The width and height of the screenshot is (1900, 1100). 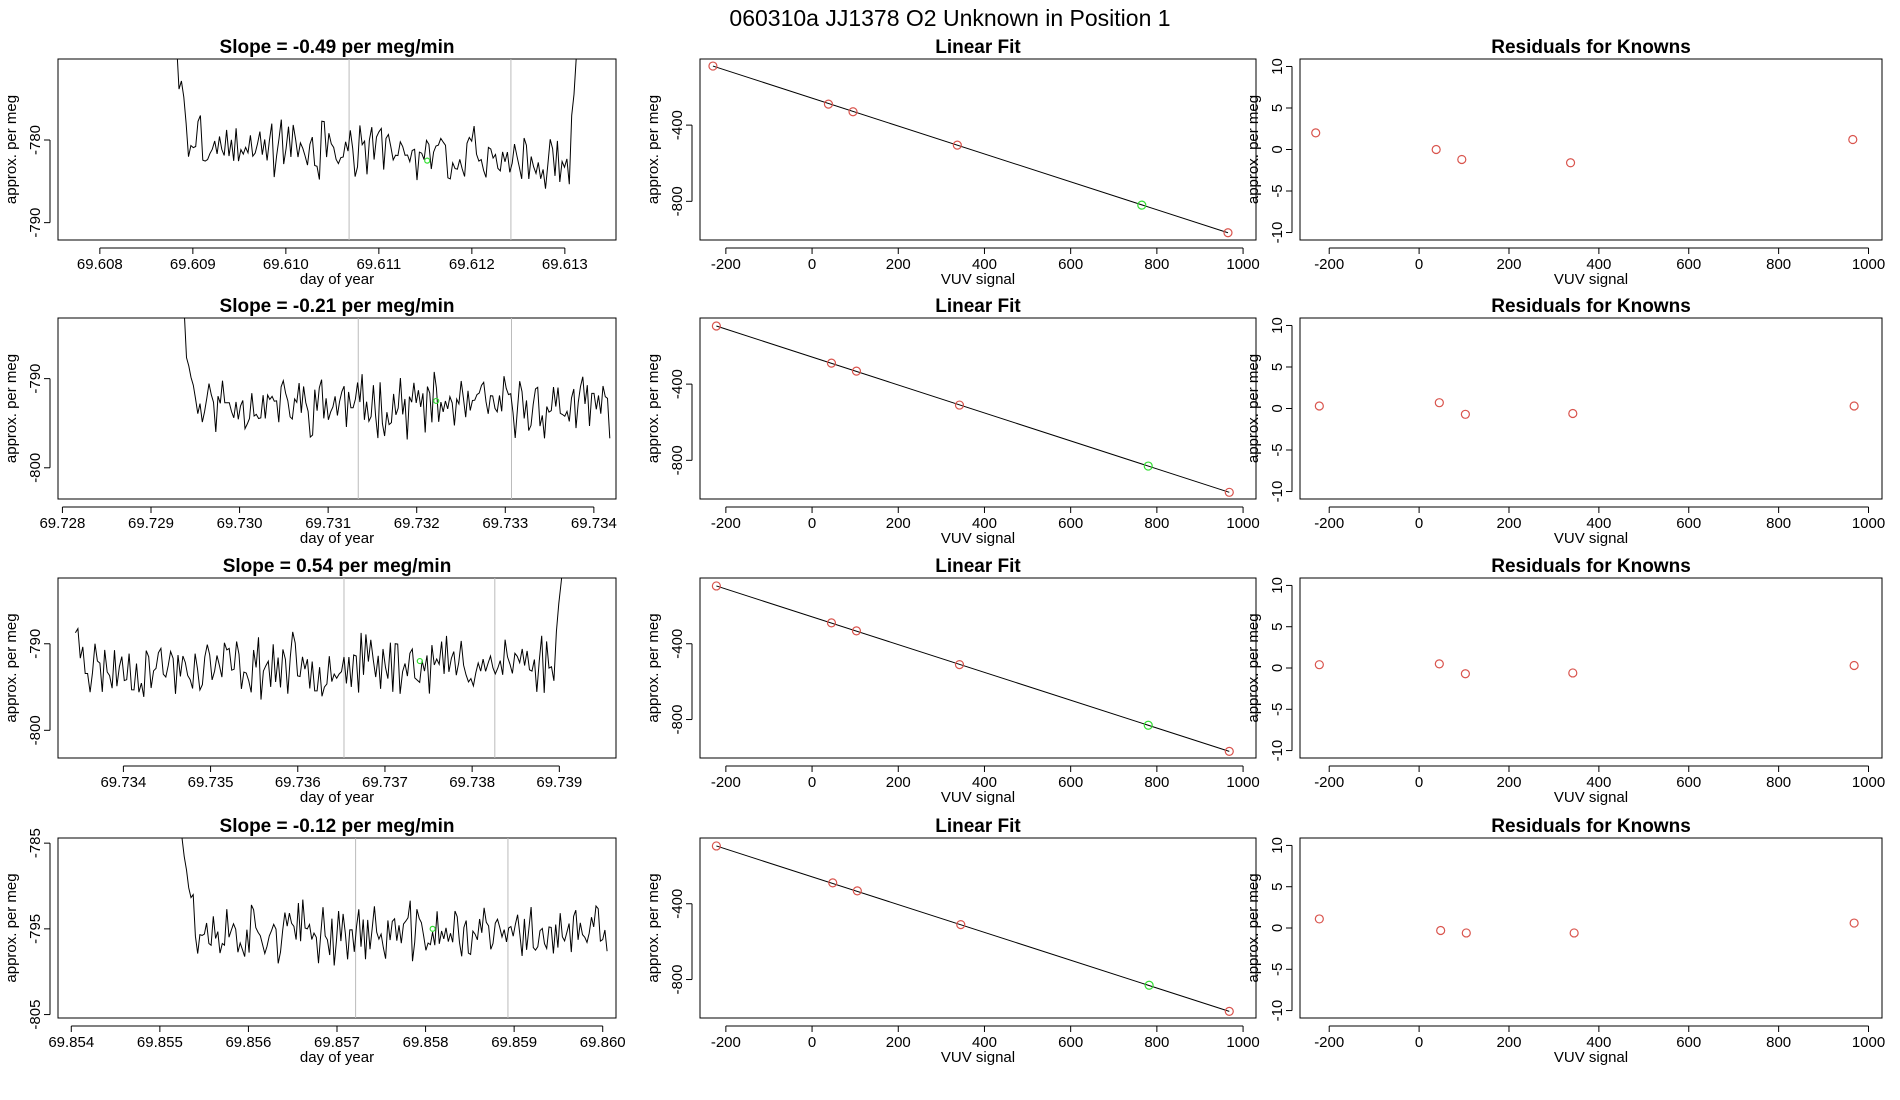 What do you see at coordinates (337, 566) in the screenshot?
I see `chart-timeseries-row3-title: Slope = 0.54 per meg/min` at bounding box center [337, 566].